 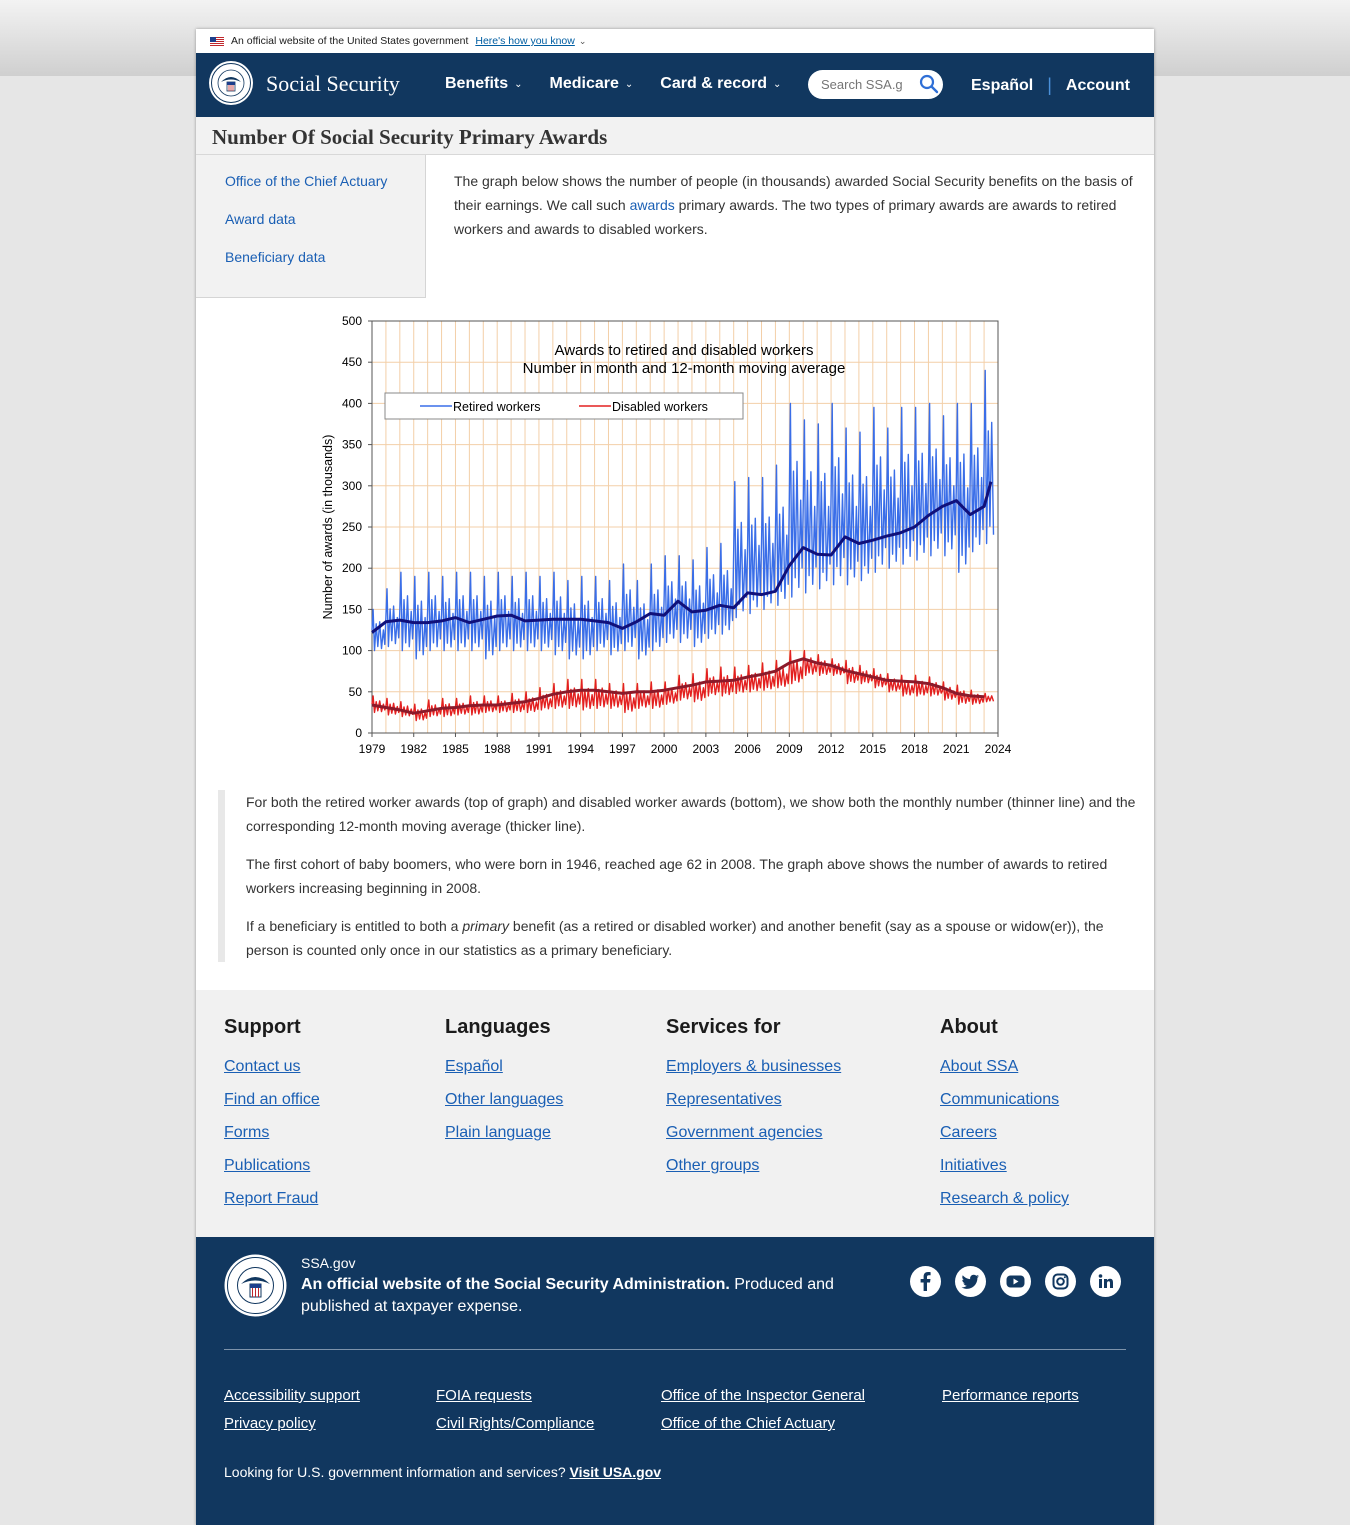 I want to click on y-tick-label: 150, so click(x=352, y=609).